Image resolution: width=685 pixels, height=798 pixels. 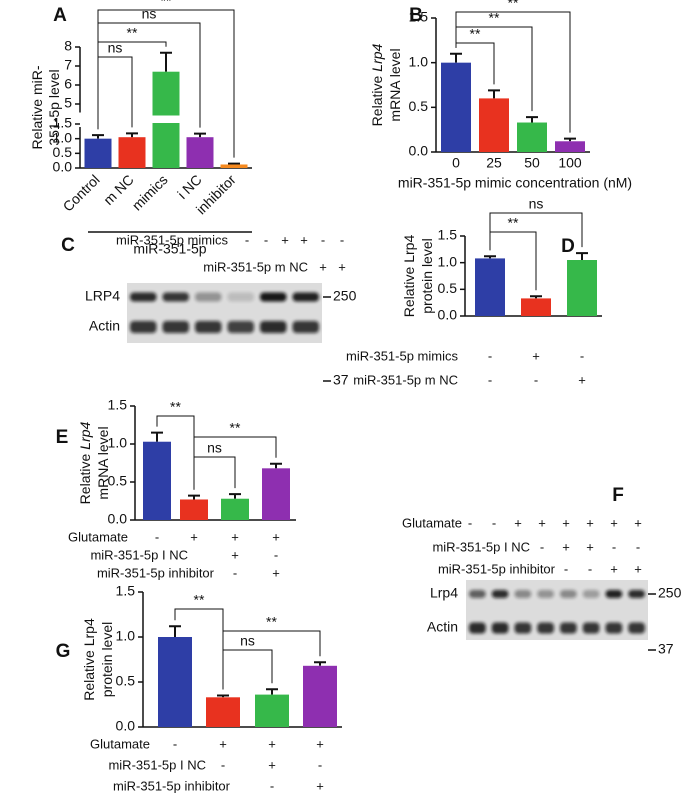 What do you see at coordinates (402, 355) in the screenshot?
I see `condition-label: miR-351-5p mimics` at bounding box center [402, 355].